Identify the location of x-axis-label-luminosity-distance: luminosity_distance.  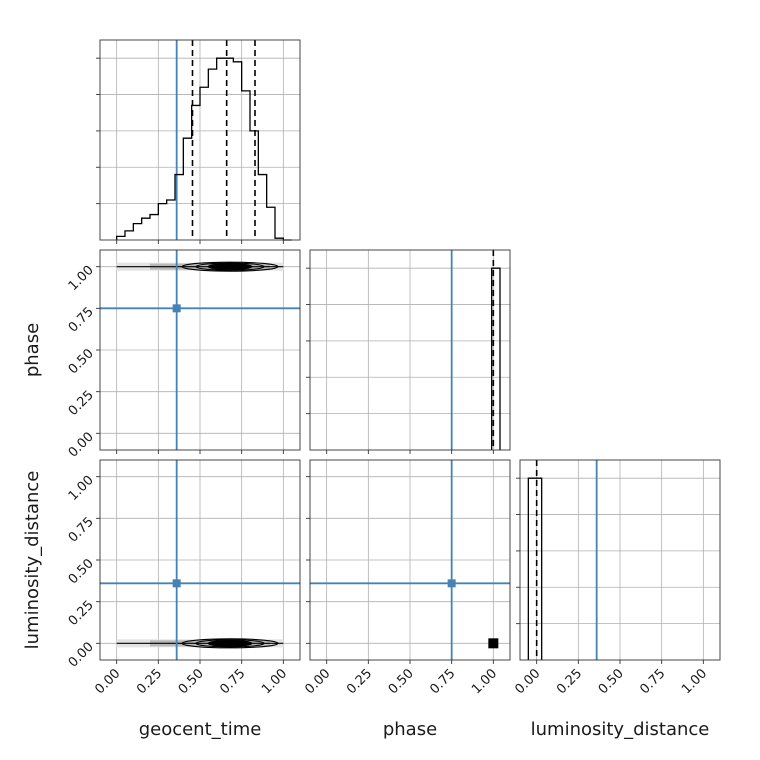
(620, 729).